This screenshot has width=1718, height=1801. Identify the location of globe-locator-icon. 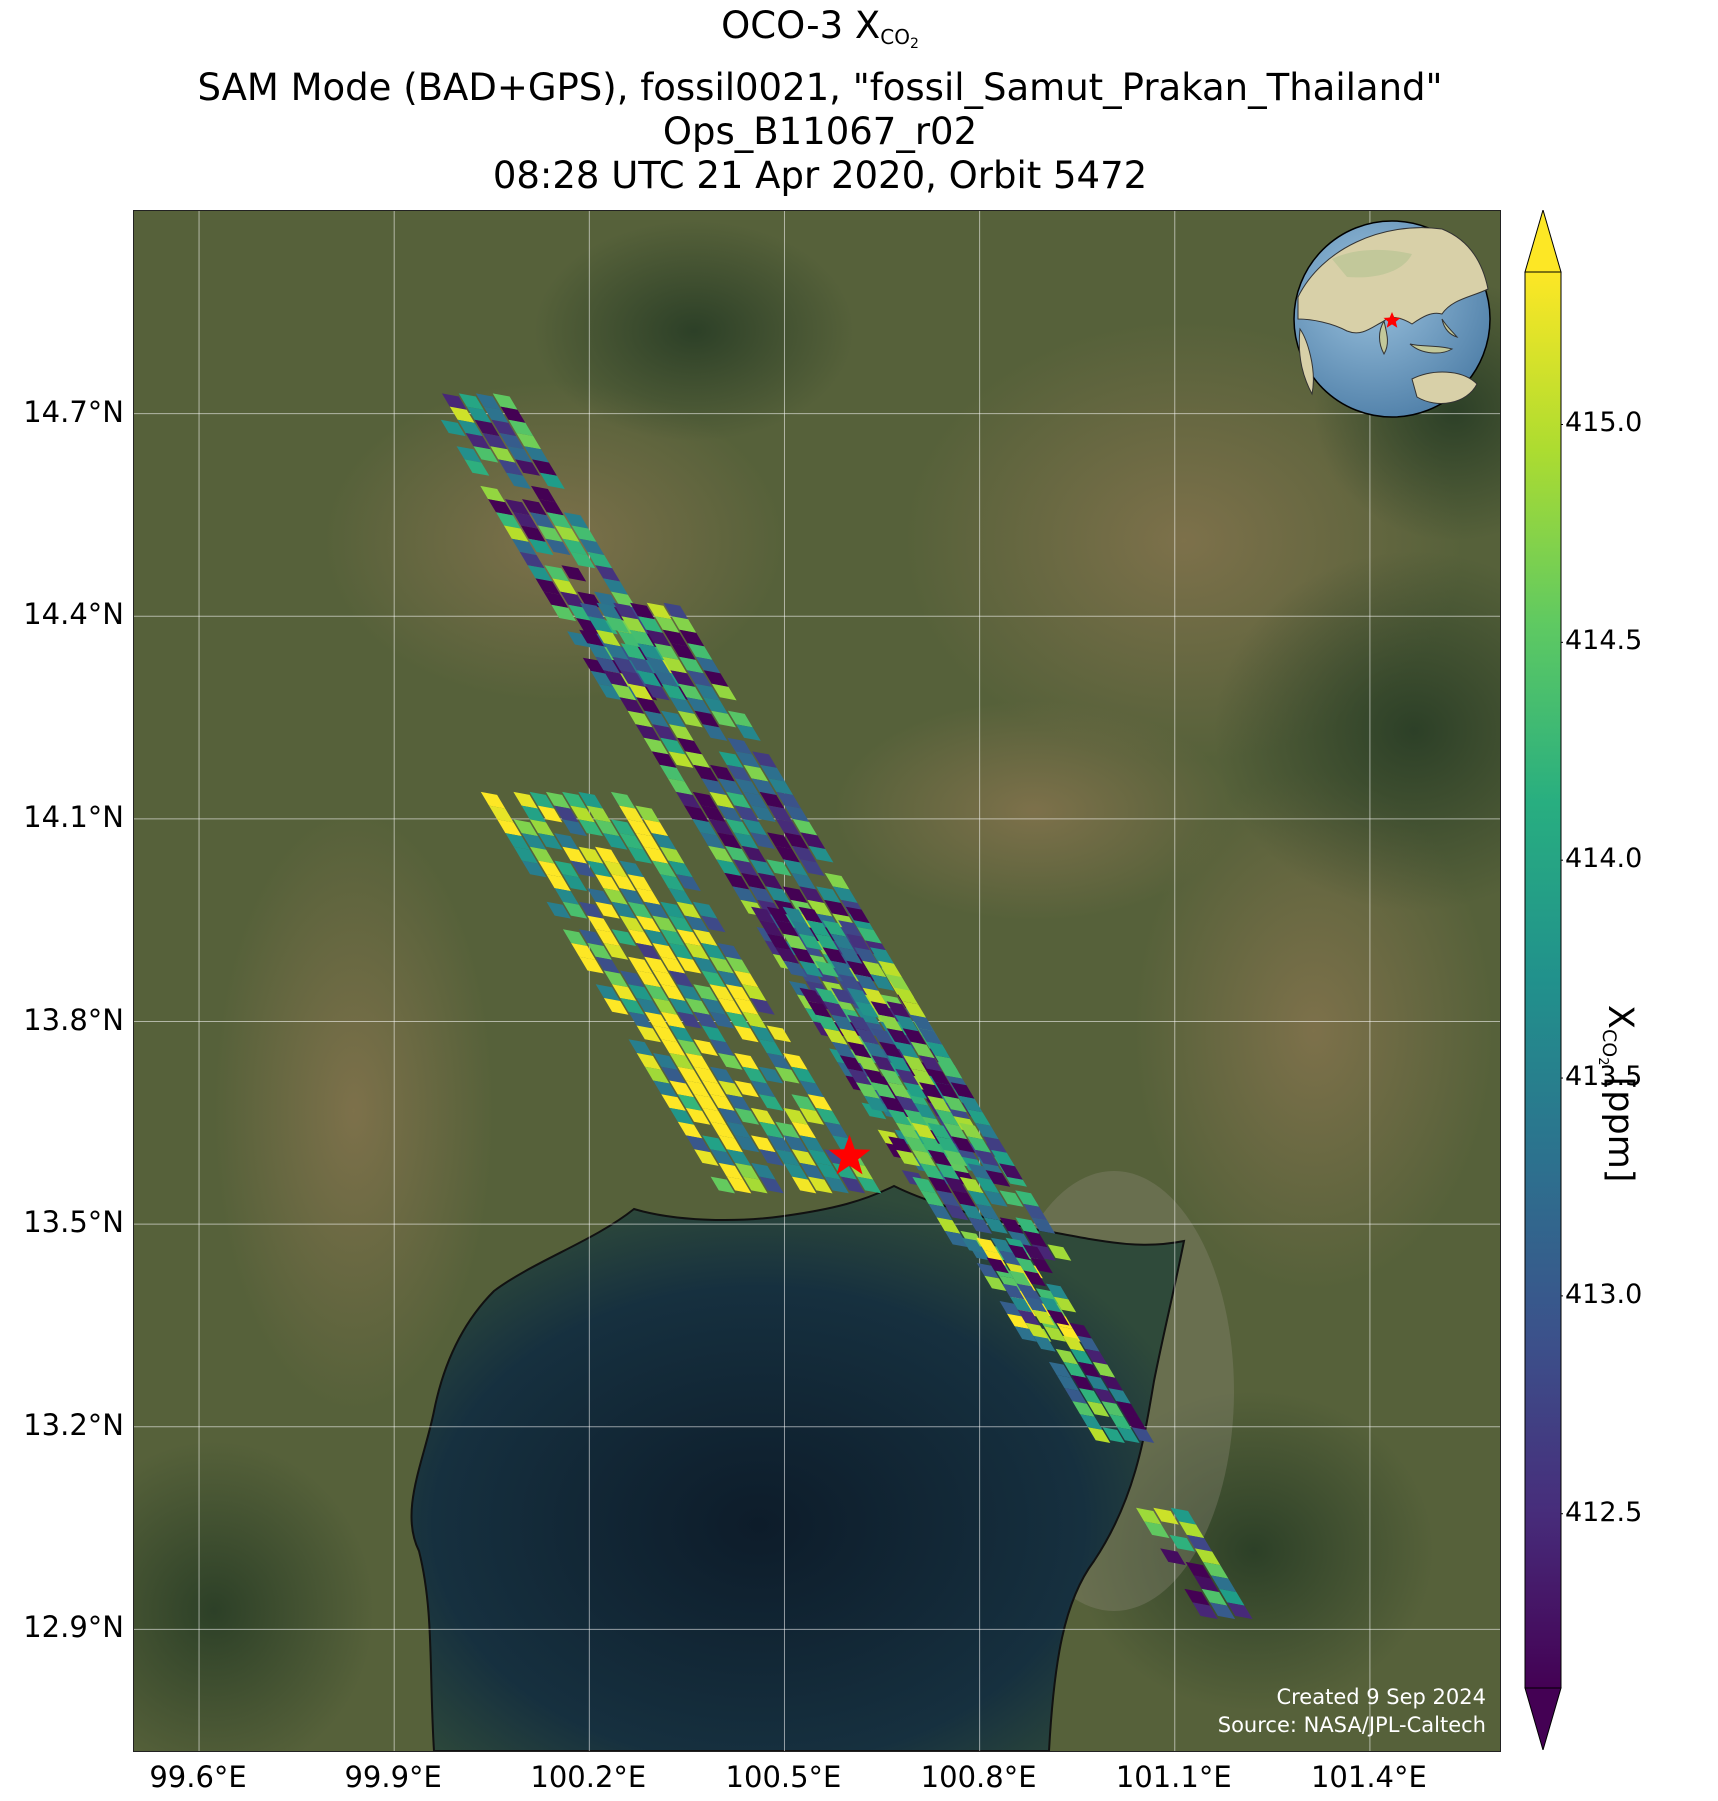
(1392, 319).